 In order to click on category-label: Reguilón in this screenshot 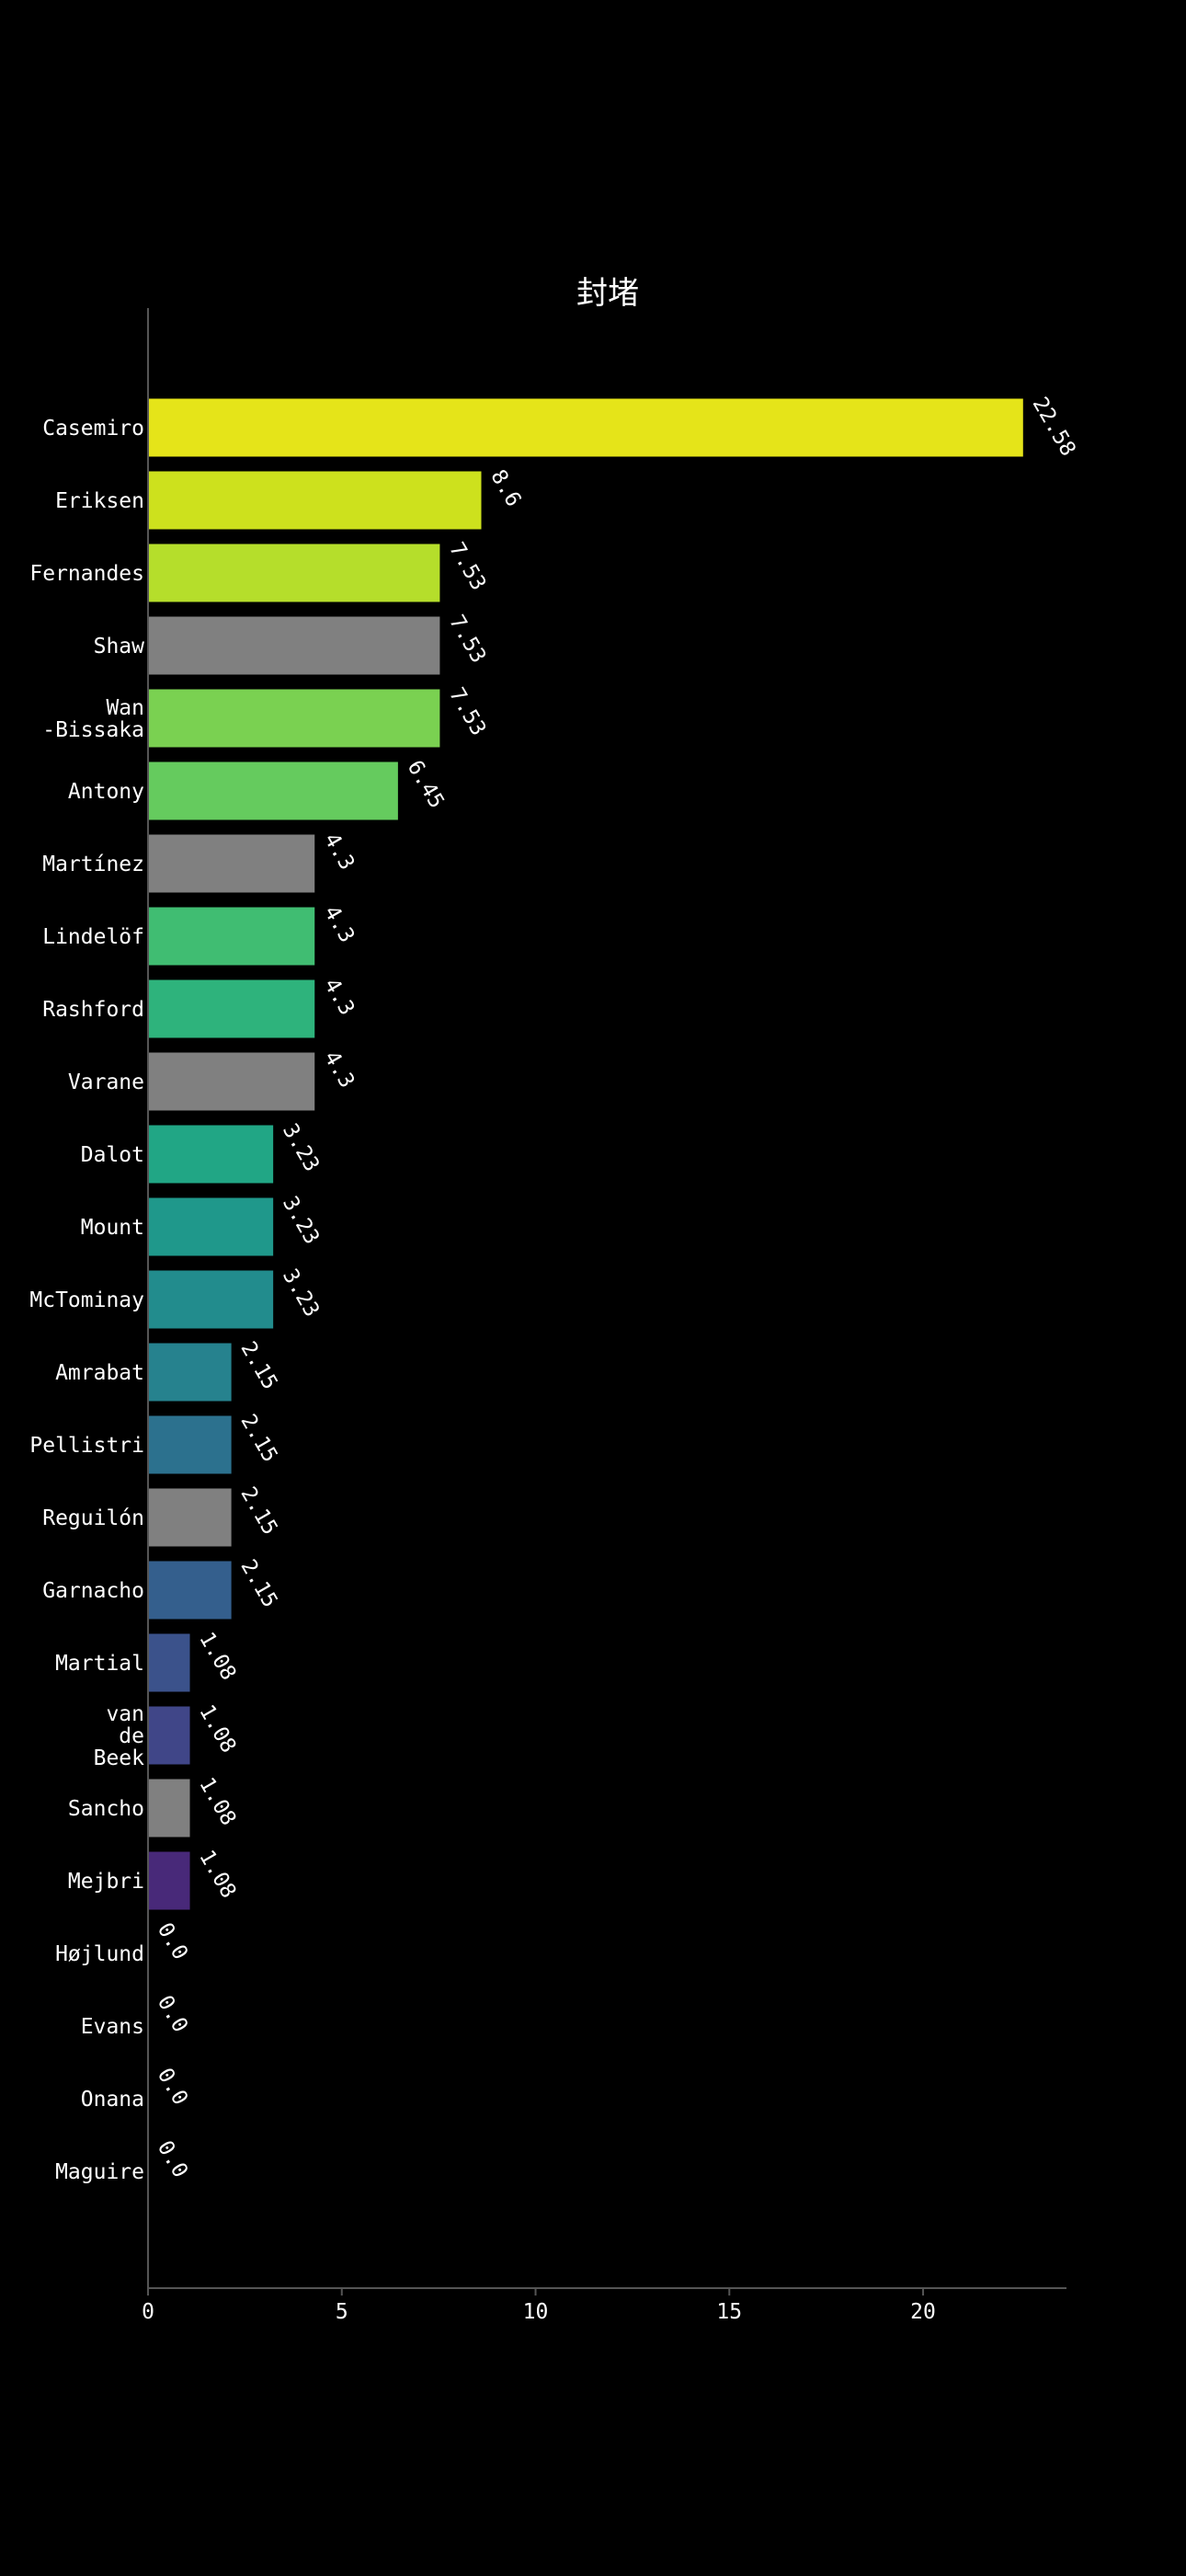, I will do `click(93, 1518)`.